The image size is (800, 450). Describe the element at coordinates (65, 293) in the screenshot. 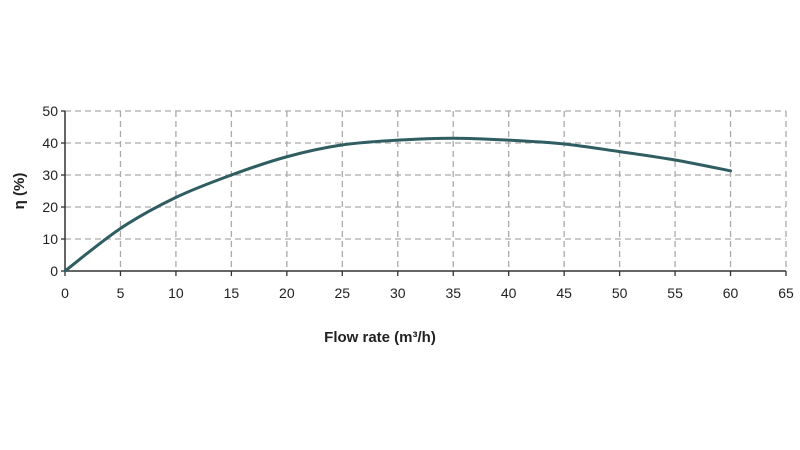

I see `x-tick-label: 0` at that location.